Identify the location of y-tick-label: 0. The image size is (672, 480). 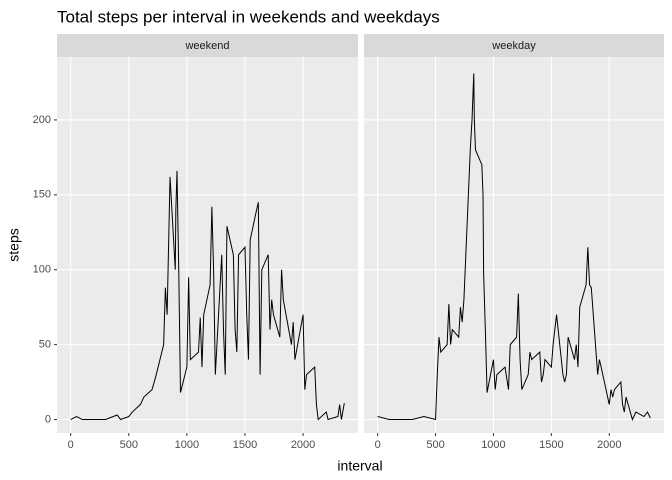
(48, 419).